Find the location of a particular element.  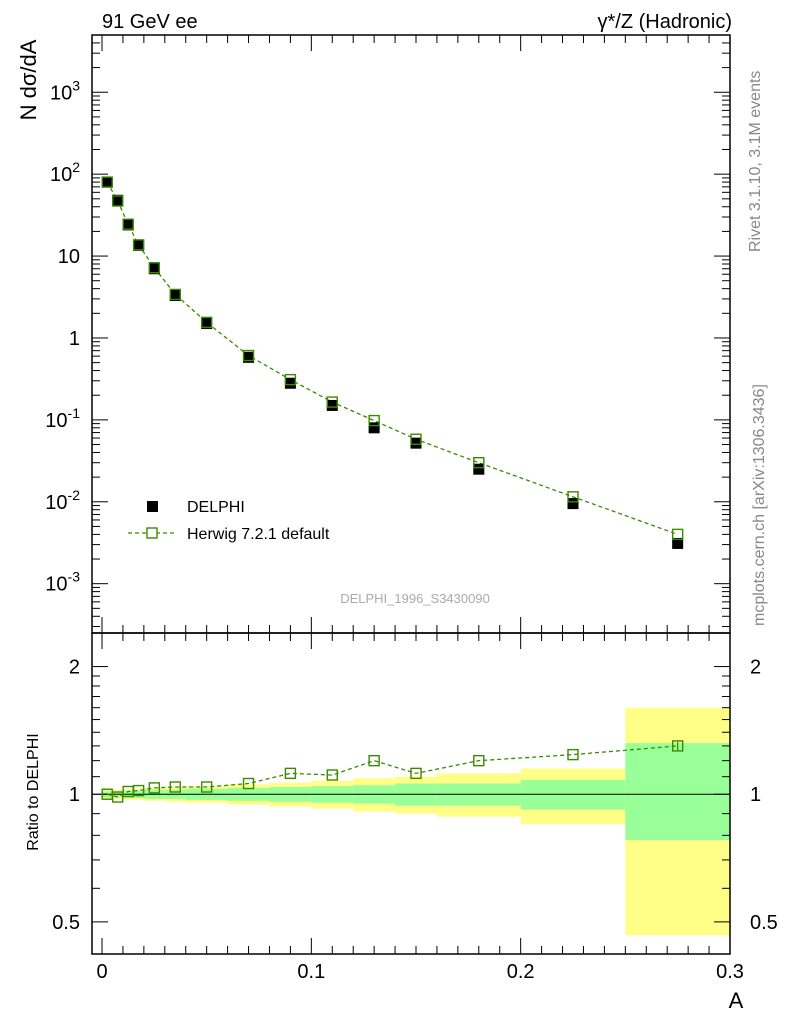

legend-data-marker is located at coordinates (152, 506).